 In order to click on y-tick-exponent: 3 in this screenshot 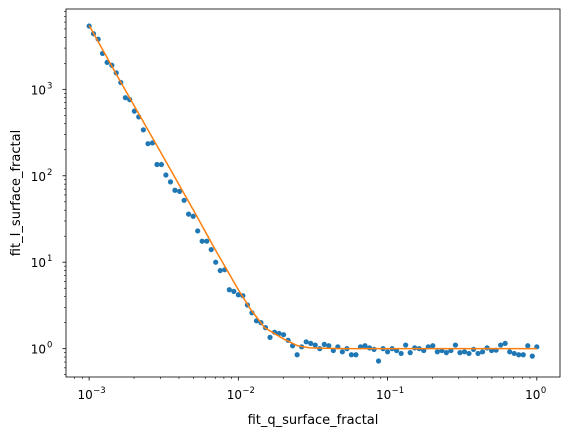, I will do `click(49, 86)`.